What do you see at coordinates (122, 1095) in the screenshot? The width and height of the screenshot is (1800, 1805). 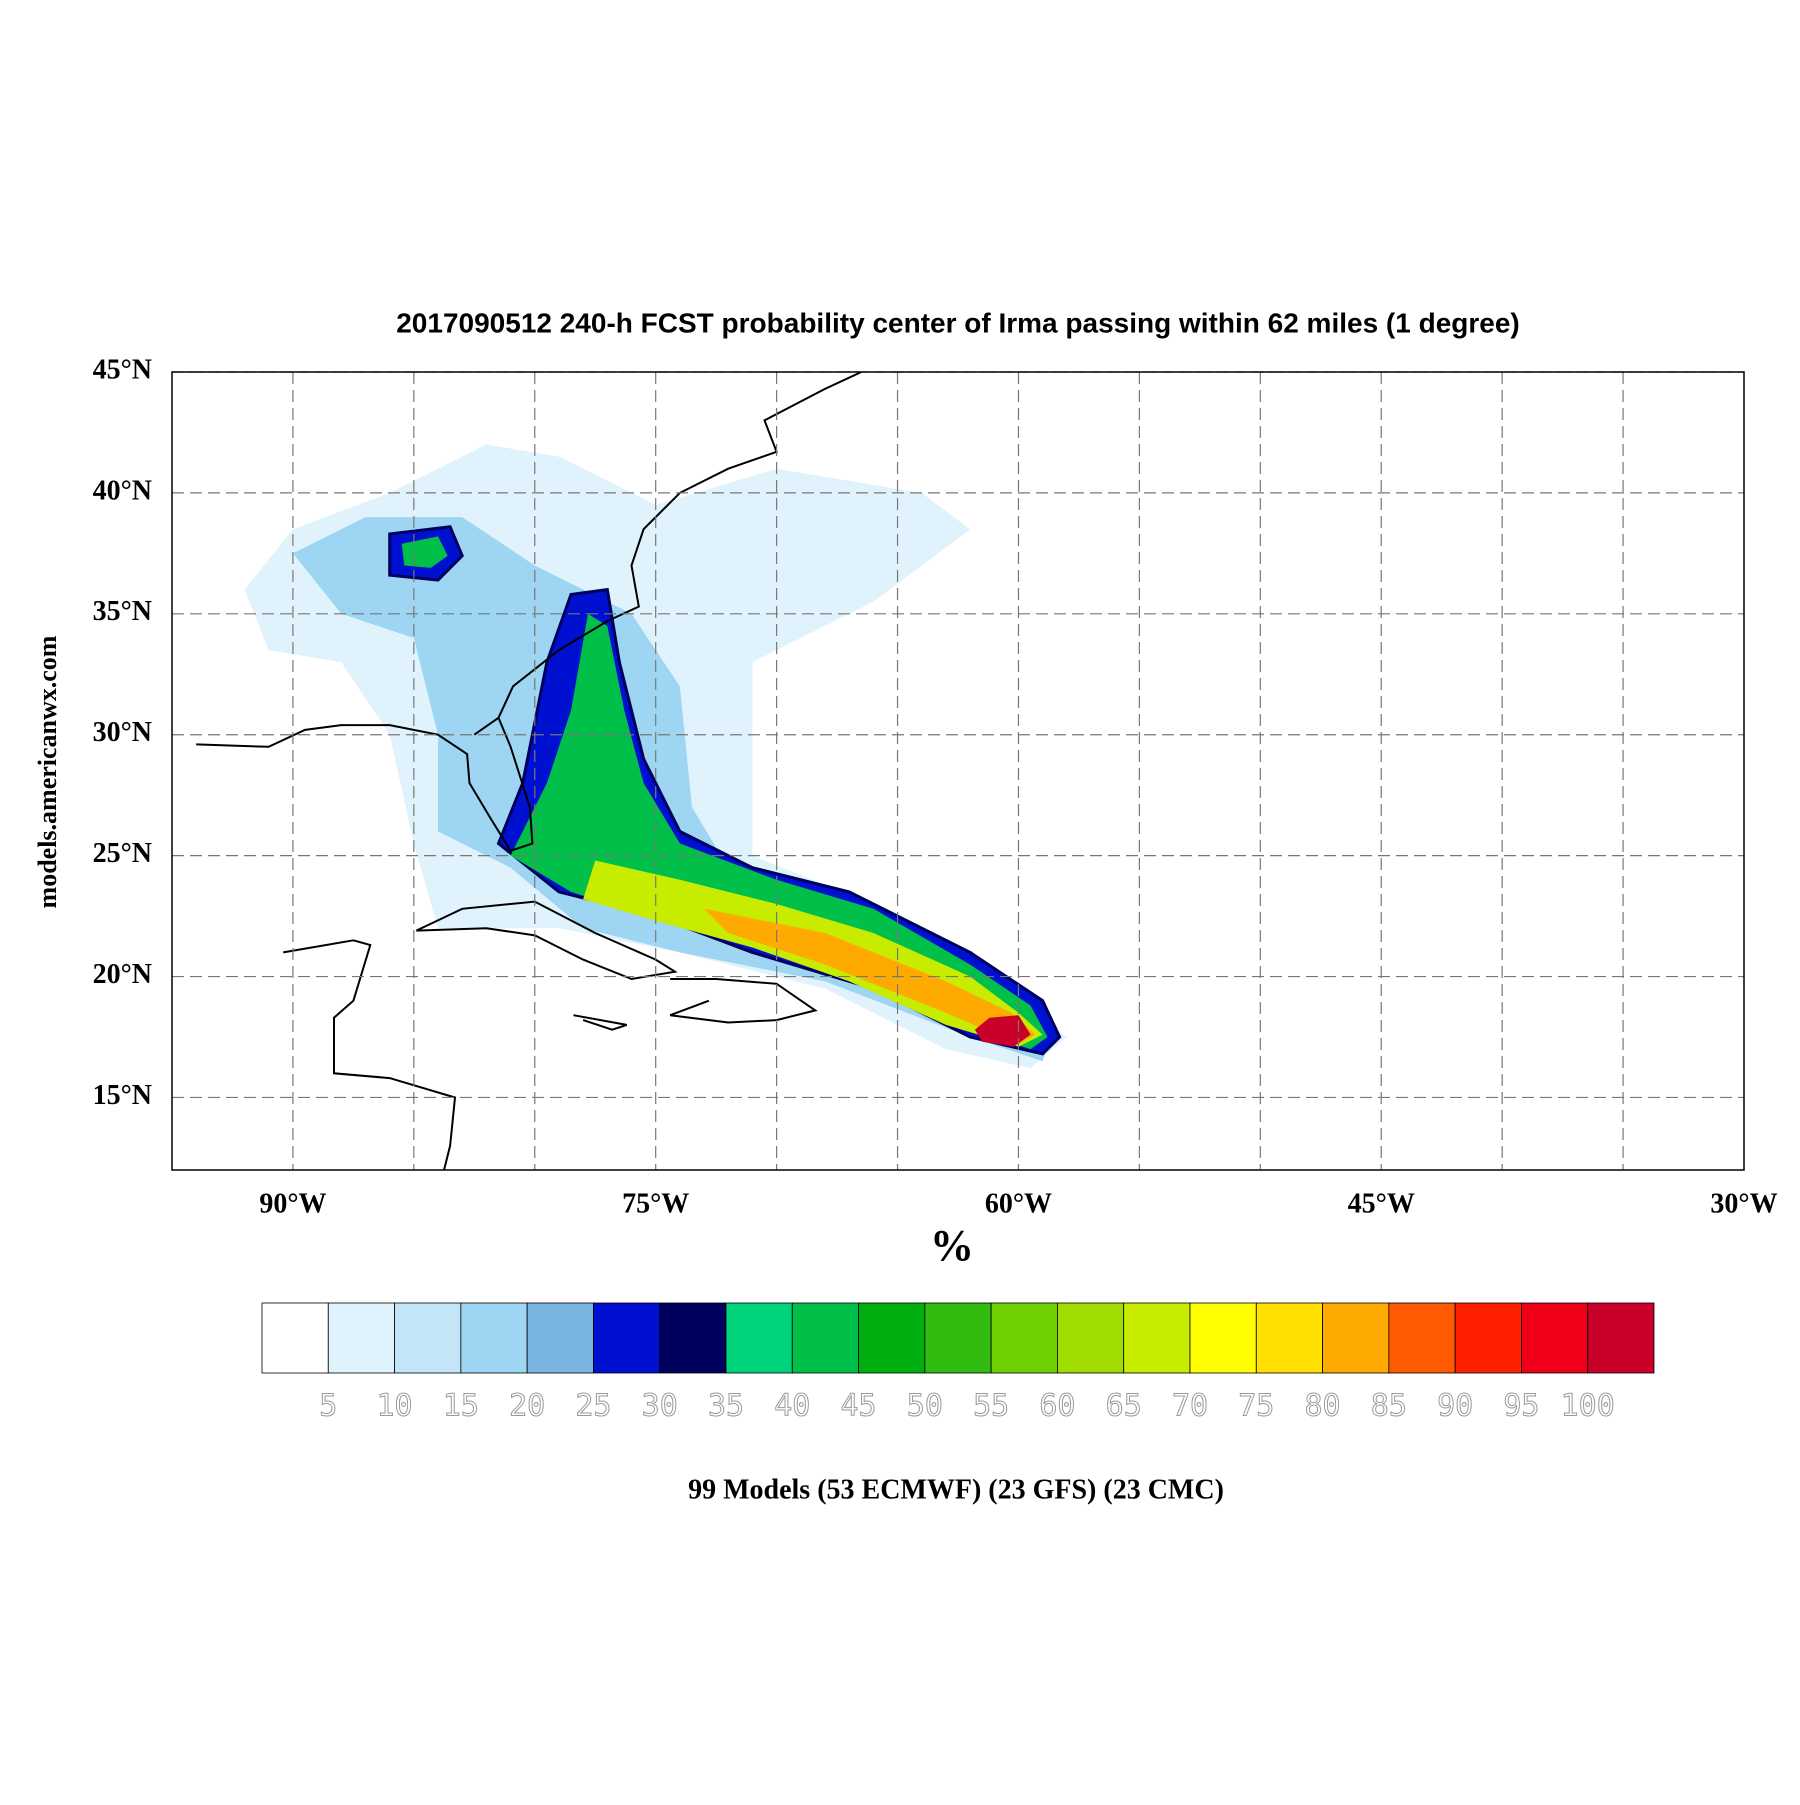 I see `y-tick-label: 15°N` at bounding box center [122, 1095].